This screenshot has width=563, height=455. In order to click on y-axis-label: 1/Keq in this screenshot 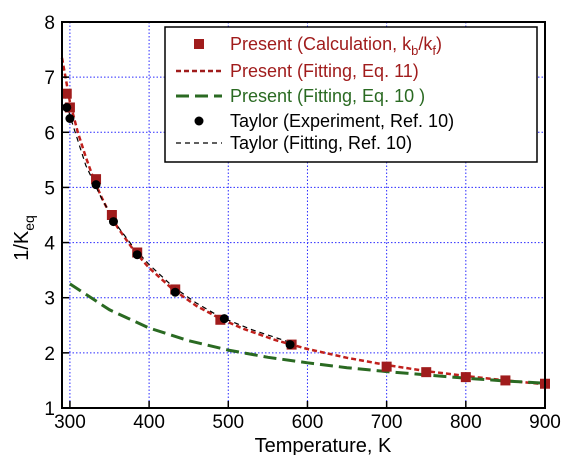, I will do `click(24, 238)`.